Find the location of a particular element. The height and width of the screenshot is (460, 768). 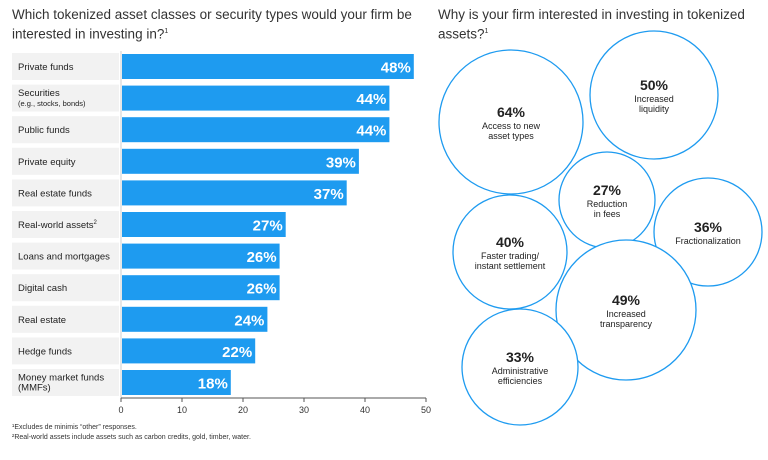

bubble-label: liquidity is located at coordinates (654, 109).